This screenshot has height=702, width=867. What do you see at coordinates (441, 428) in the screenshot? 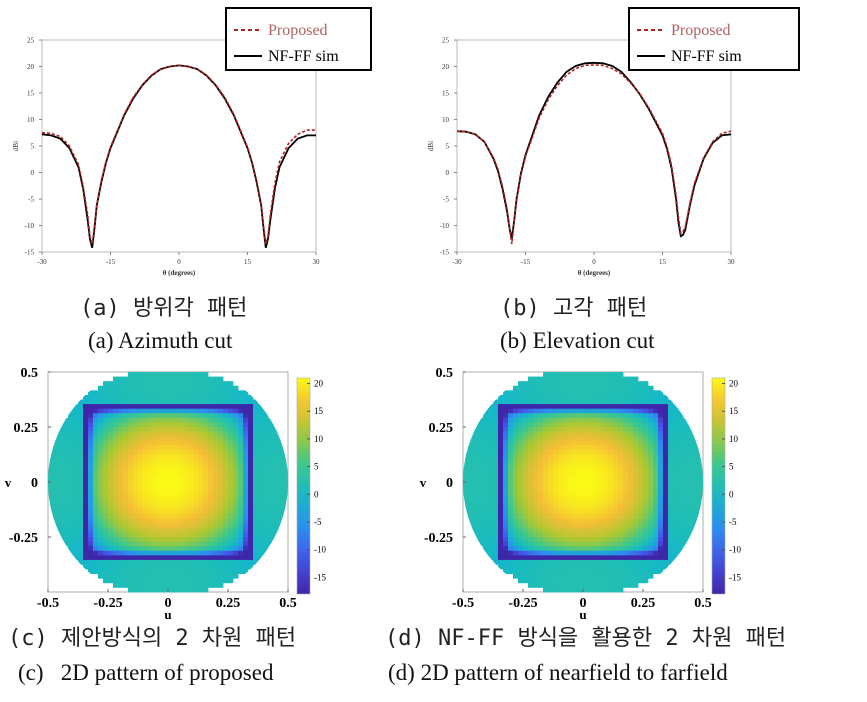
I see `y-tick-label: 0.25` at bounding box center [441, 428].